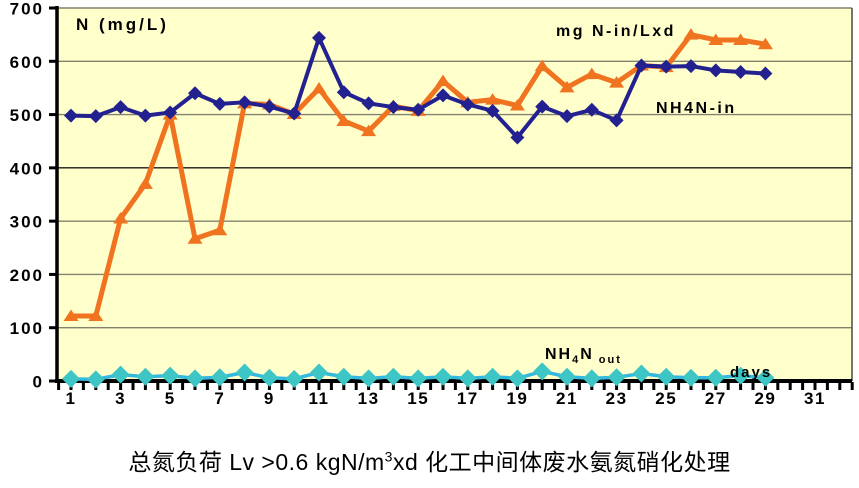  I want to click on legend-label-nh4n-out: NH4N out, so click(583, 356).